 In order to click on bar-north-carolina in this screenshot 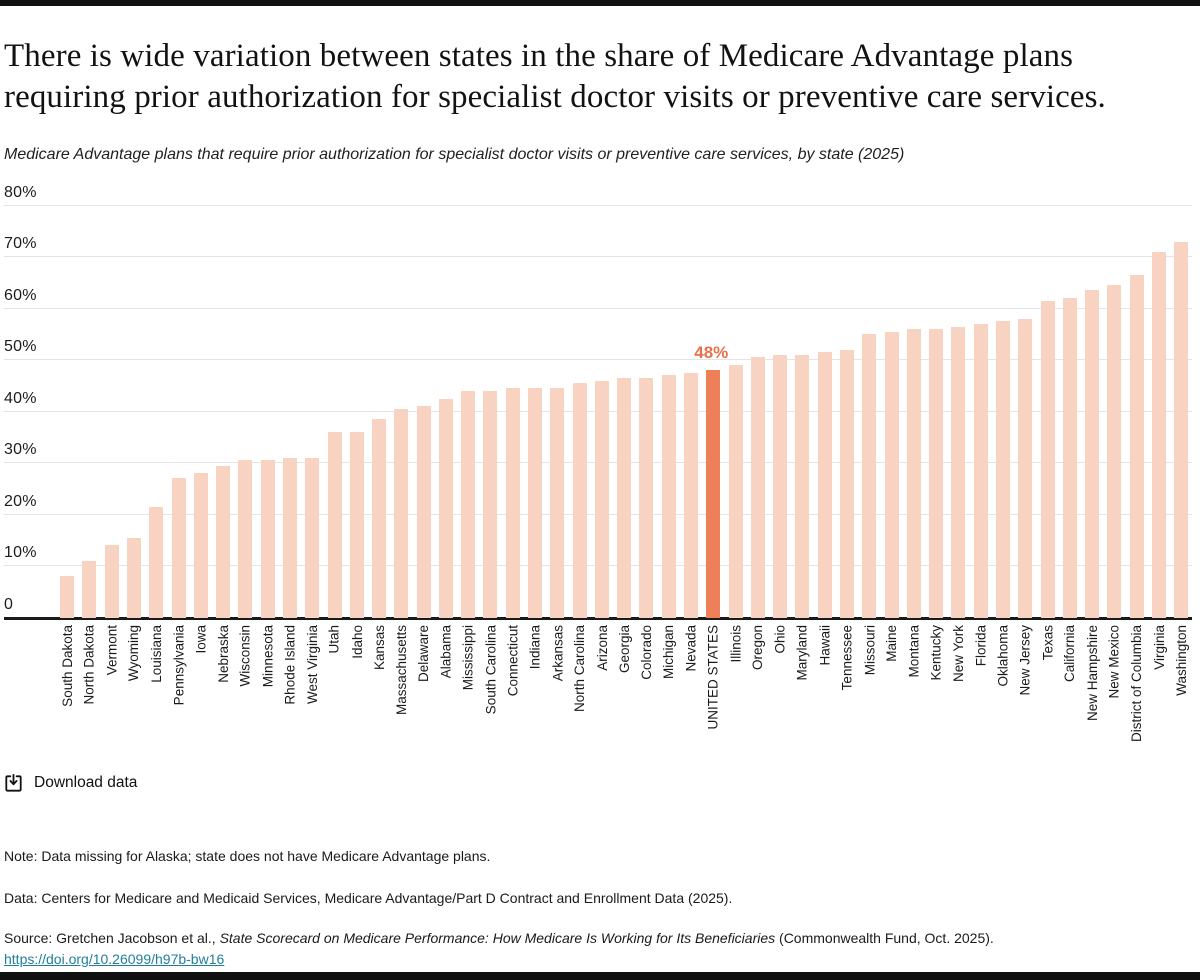, I will do `click(579, 500)`.